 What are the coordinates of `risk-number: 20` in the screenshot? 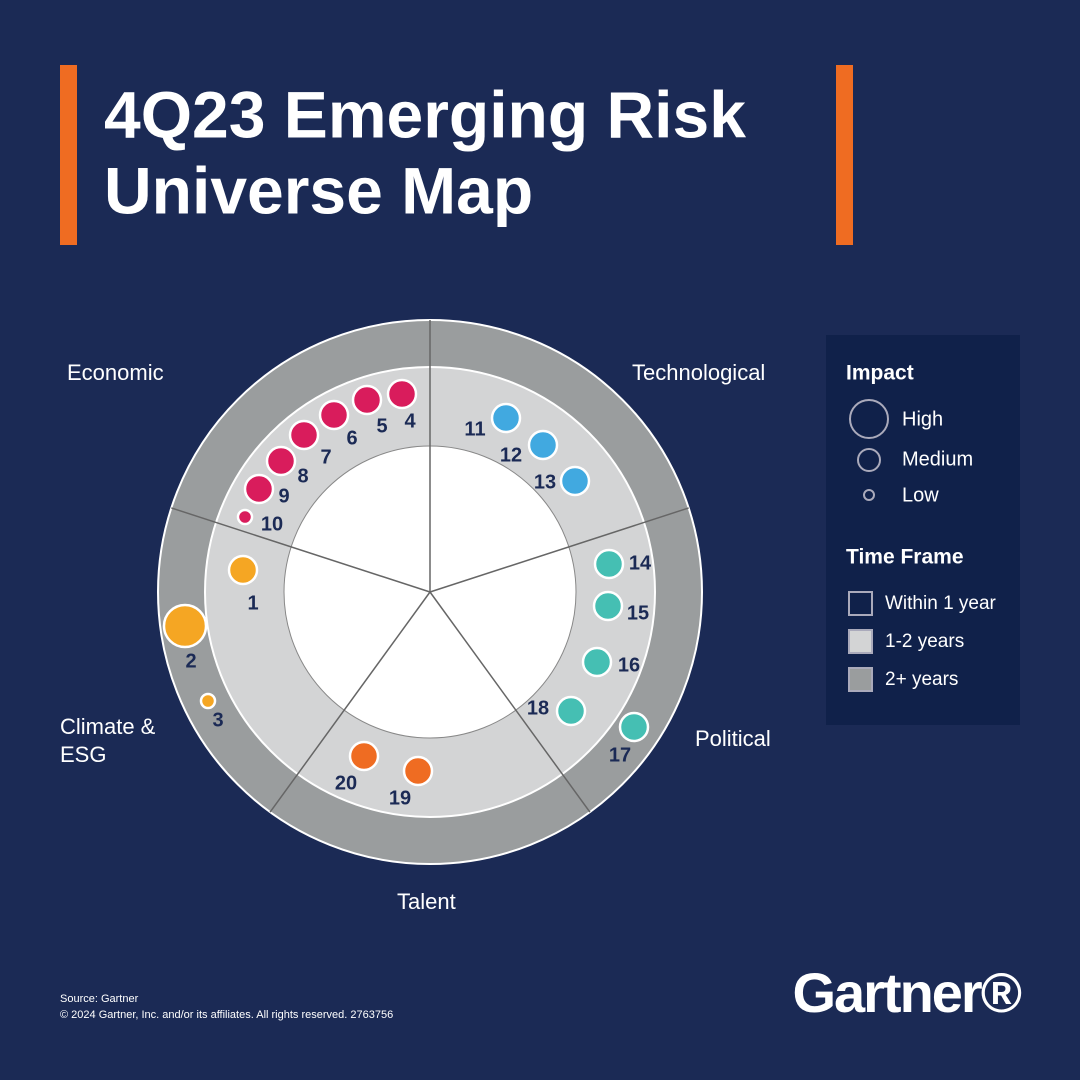 It's located at (346, 783).